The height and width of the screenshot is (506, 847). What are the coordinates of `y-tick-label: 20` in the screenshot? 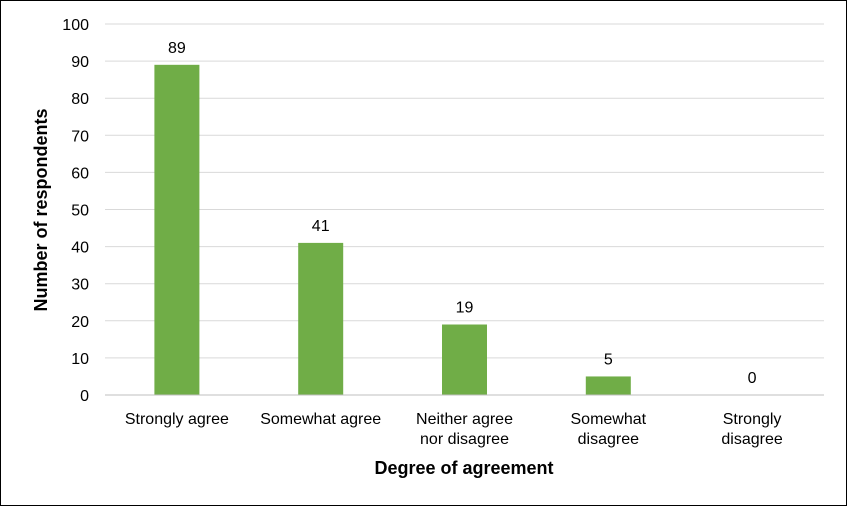 It's located at (80, 322).